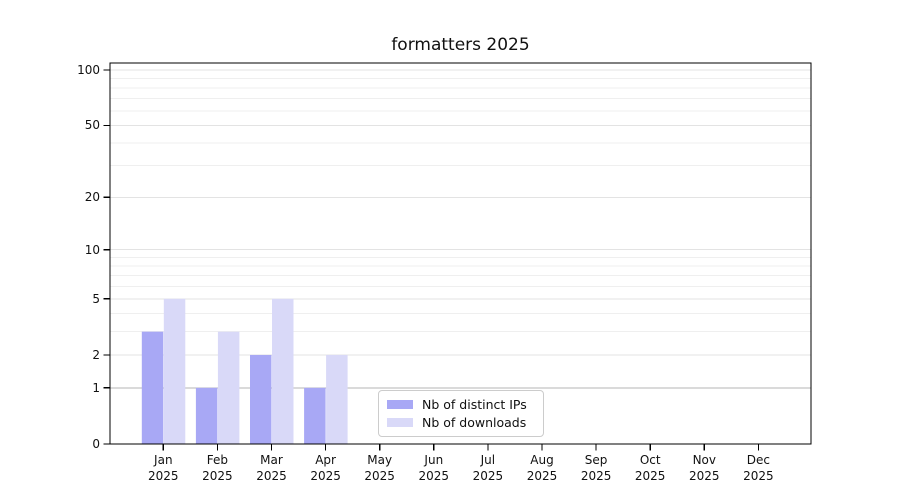 The height and width of the screenshot is (500, 900). What do you see at coordinates (96, 298) in the screenshot?
I see `y-tick-label-5: 5` at bounding box center [96, 298].